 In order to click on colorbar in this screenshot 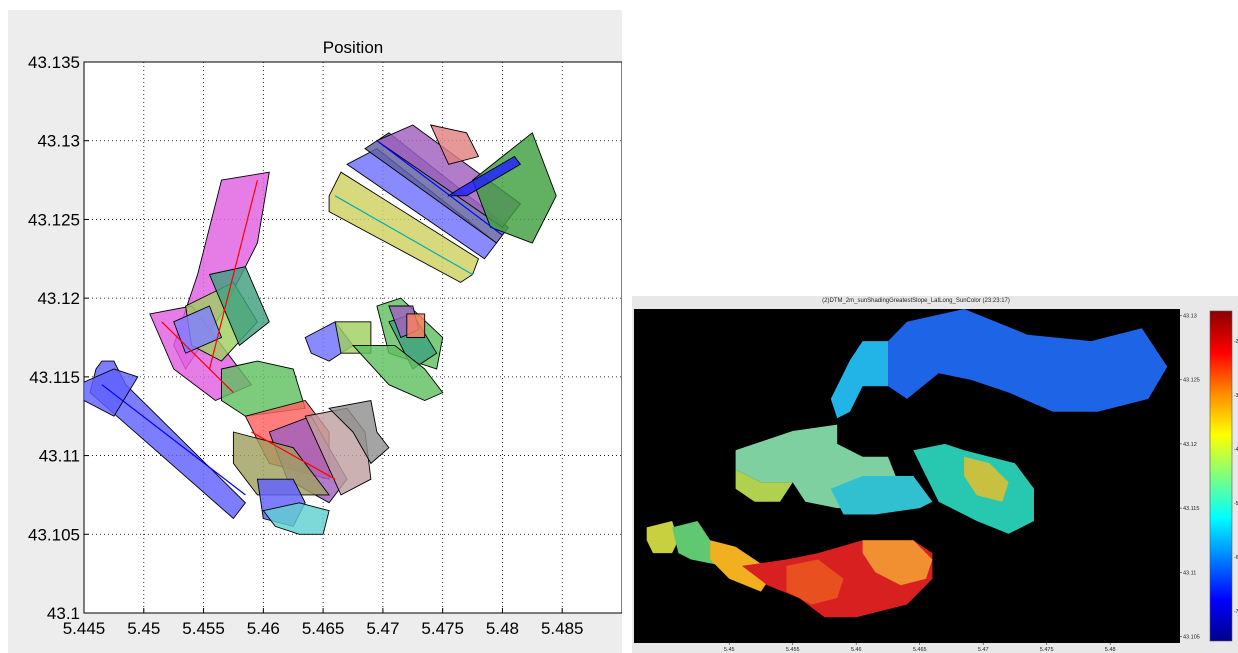, I will do `click(1221, 476)`.